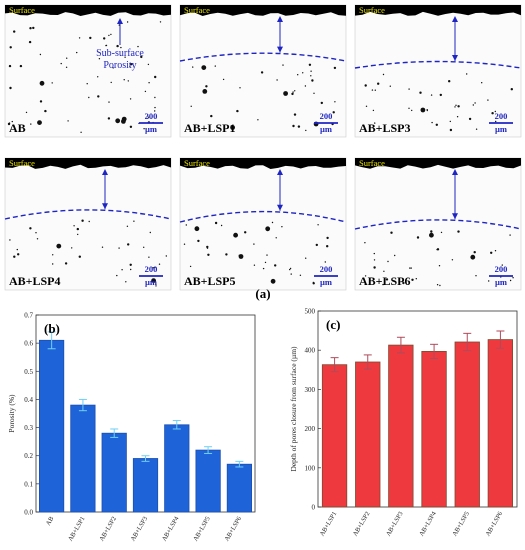  What do you see at coordinates (263, 224) in the screenshot?
I see `micrograph-lsp5: Surface AB+LSP5 200 µm` at bounding box center [263, 224].